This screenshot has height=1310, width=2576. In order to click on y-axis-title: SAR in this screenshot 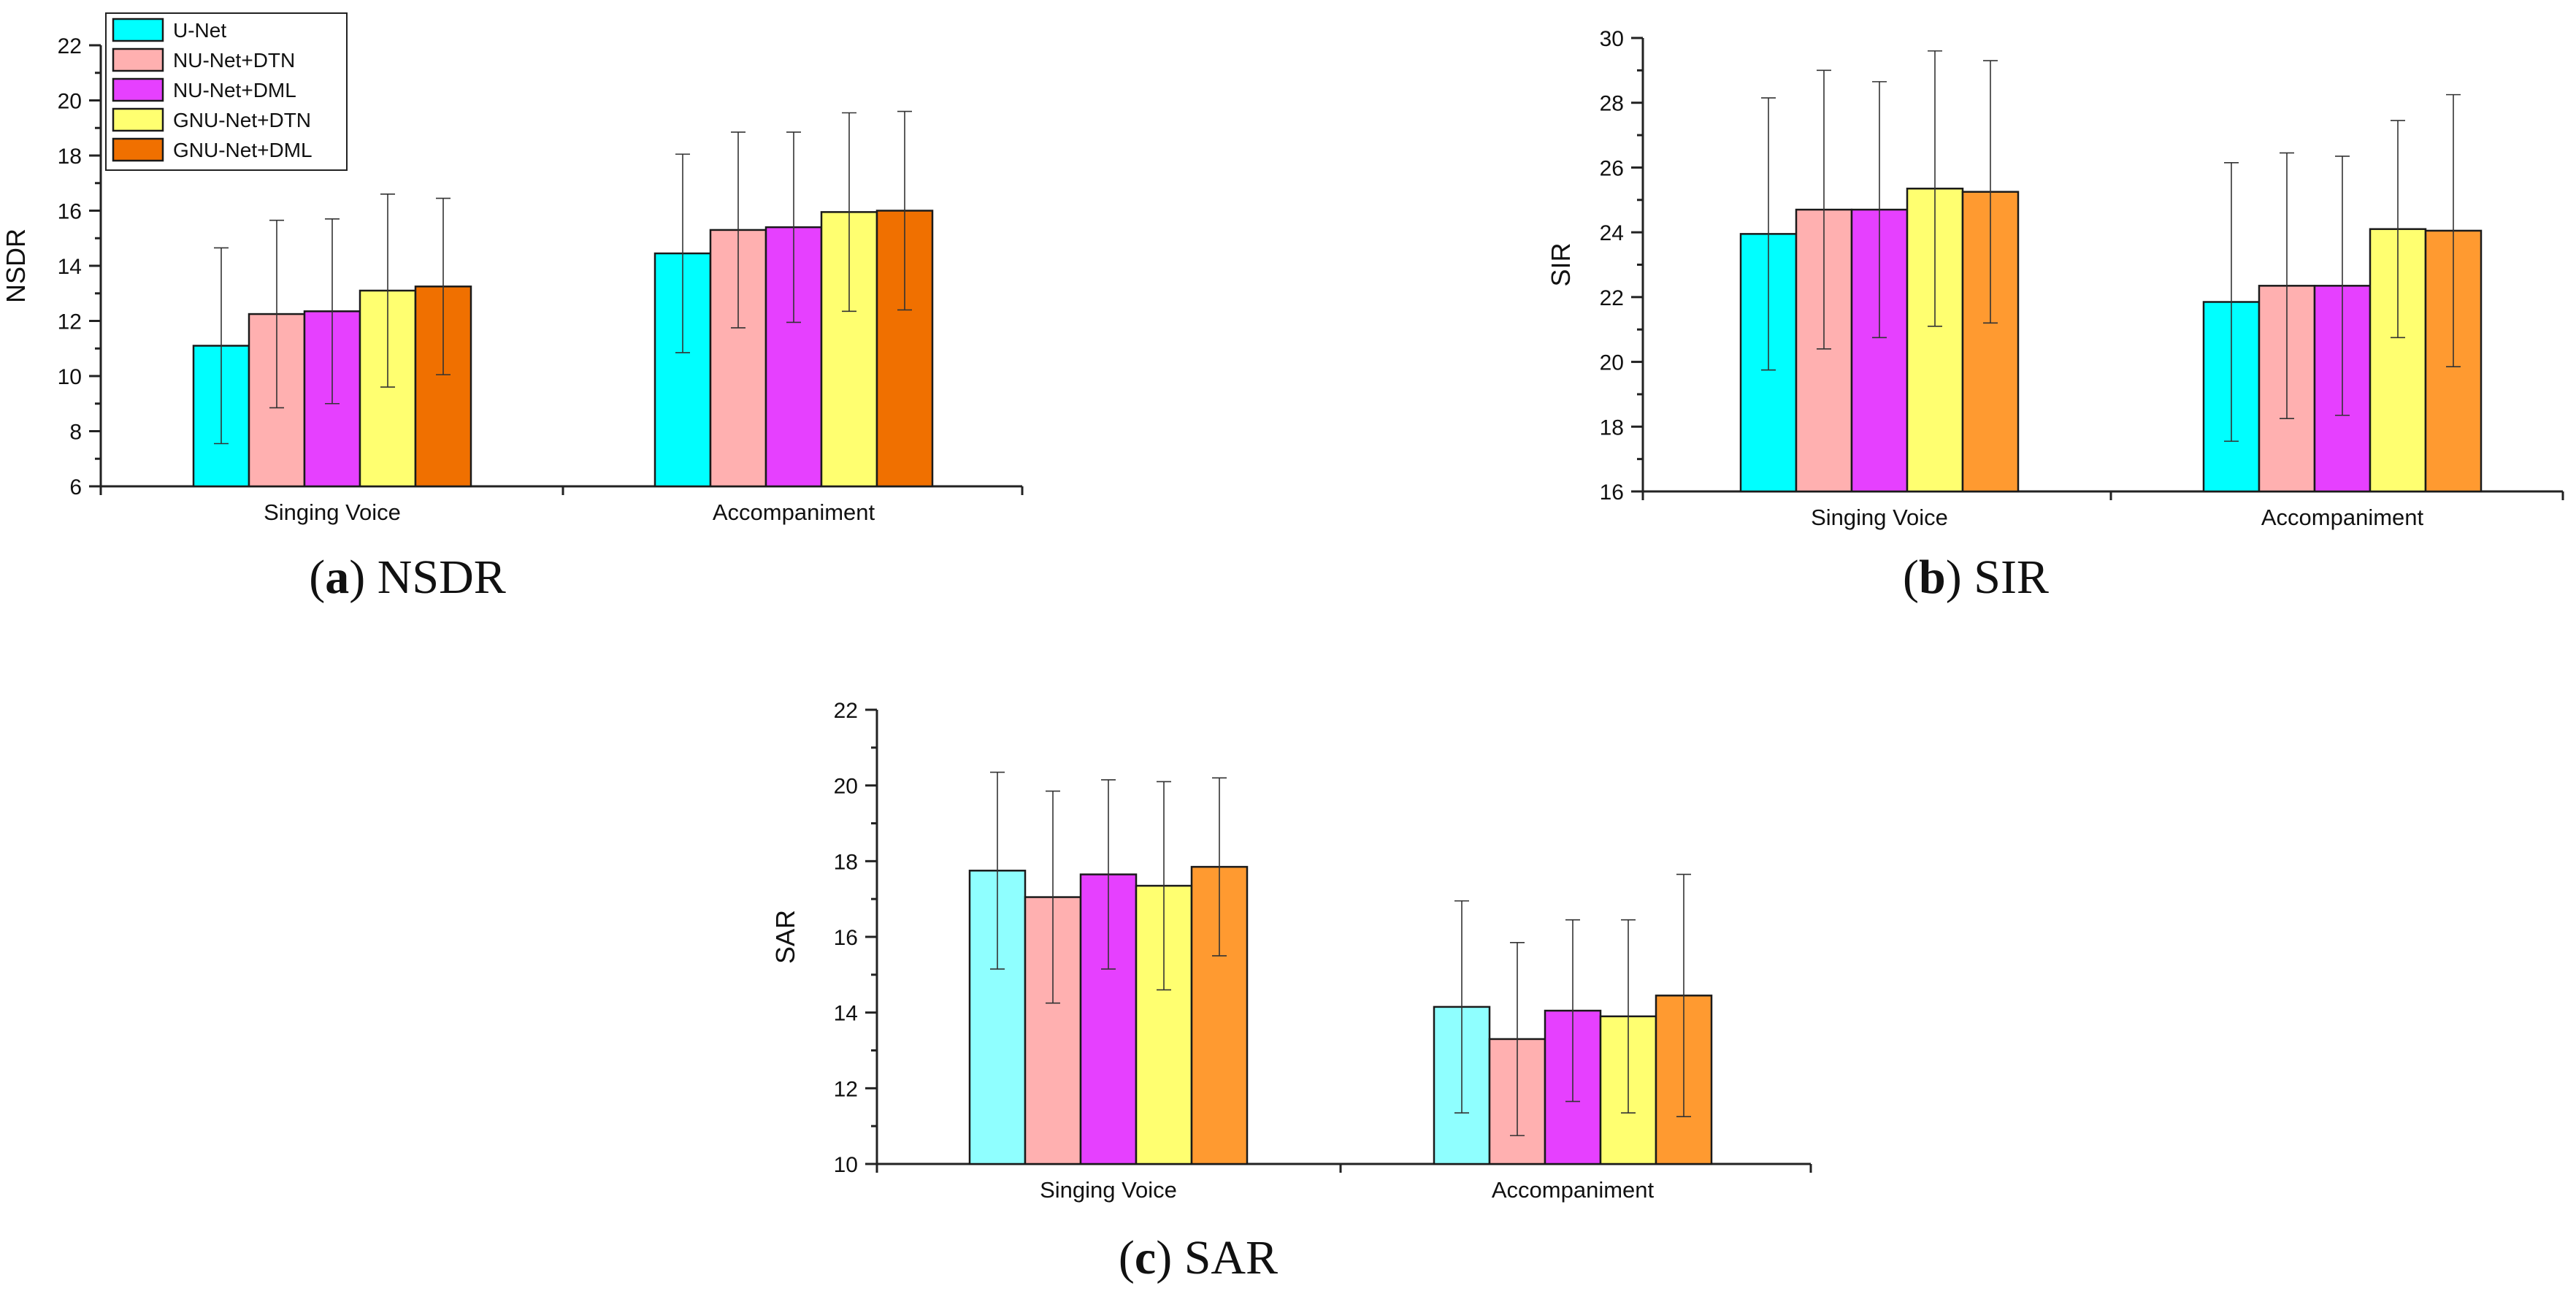, I will do `click(785, 937)`.